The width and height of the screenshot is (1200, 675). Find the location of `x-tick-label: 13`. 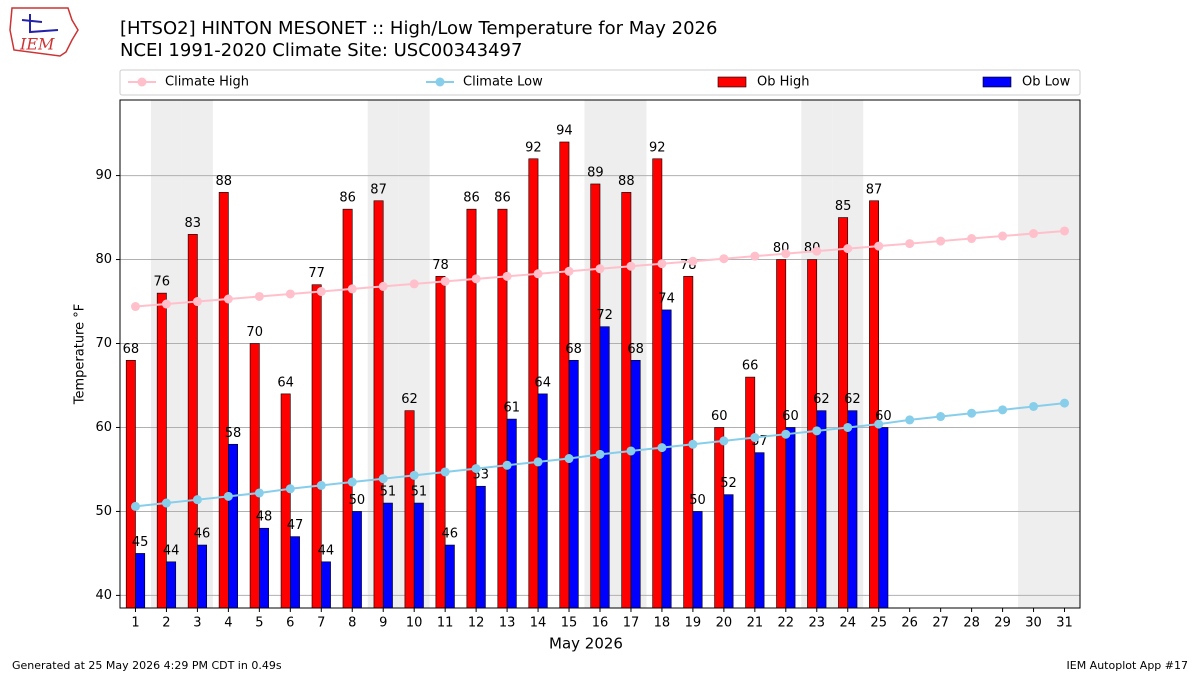

x-tick-label: 13 is located at coordinates (507, 623).